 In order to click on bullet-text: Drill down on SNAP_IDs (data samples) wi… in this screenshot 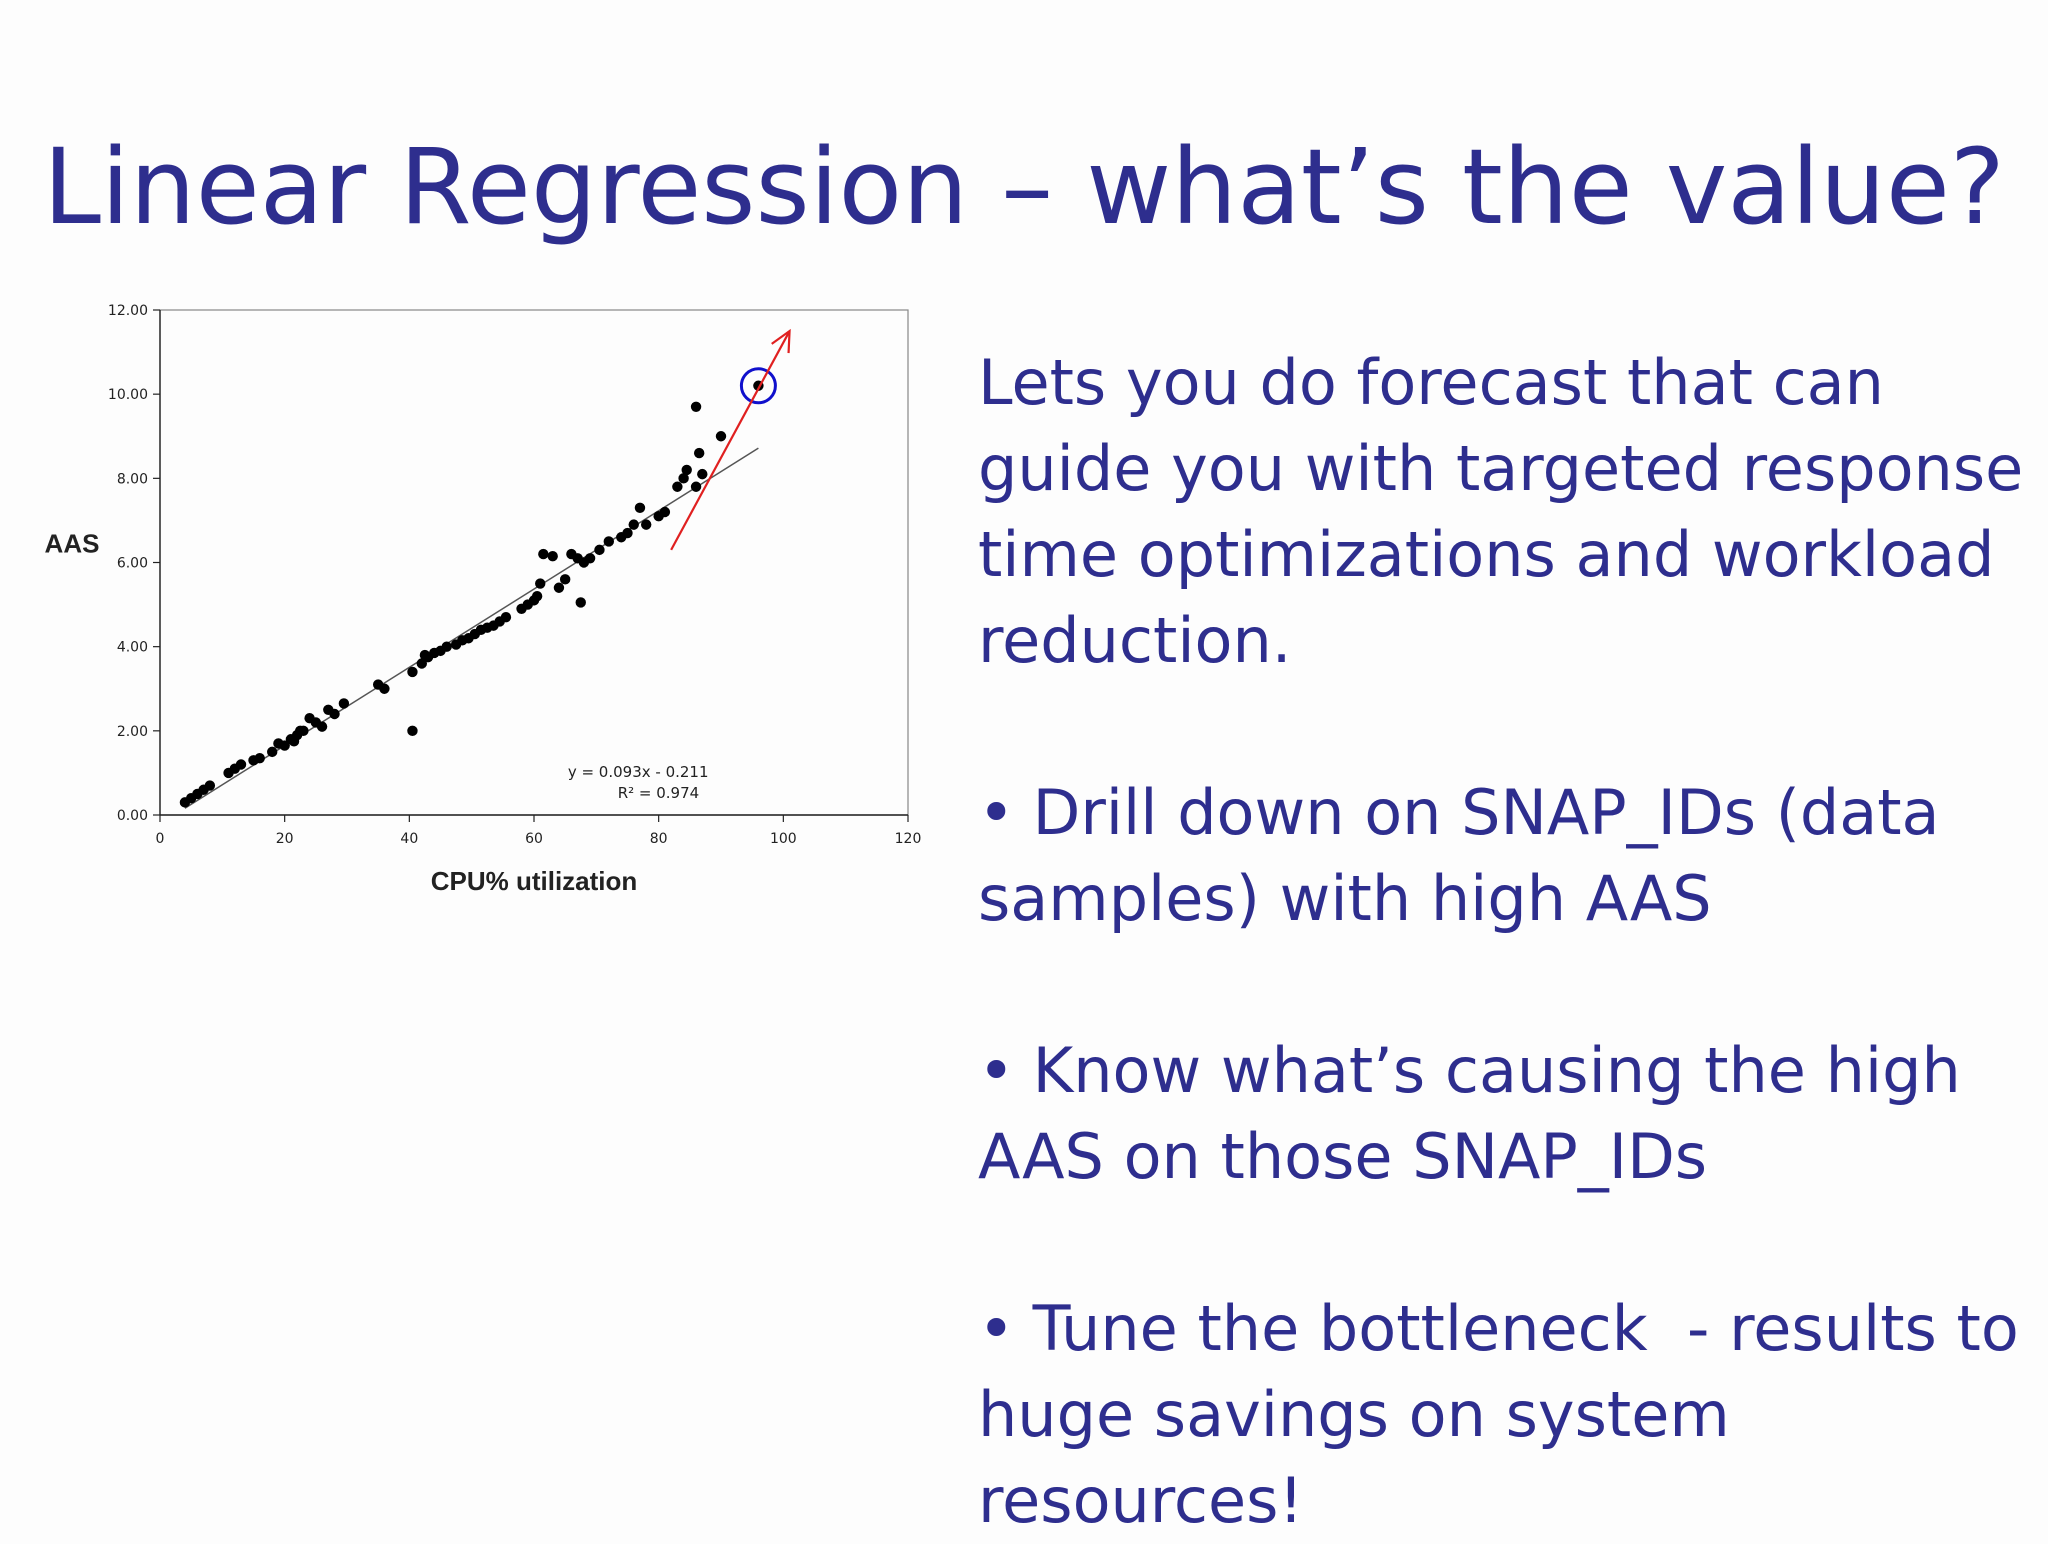, I will do `click(1469, 855)`.